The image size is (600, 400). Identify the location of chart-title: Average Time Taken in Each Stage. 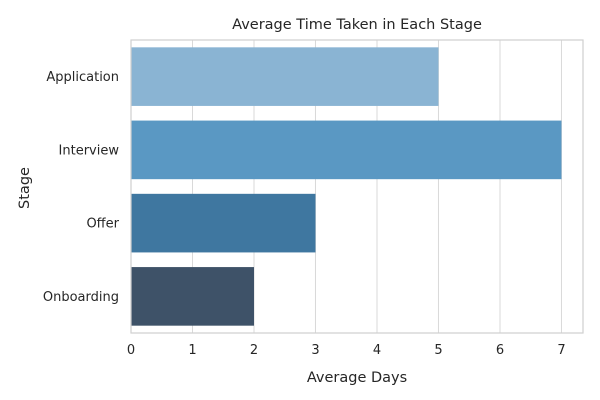
(357, 25).